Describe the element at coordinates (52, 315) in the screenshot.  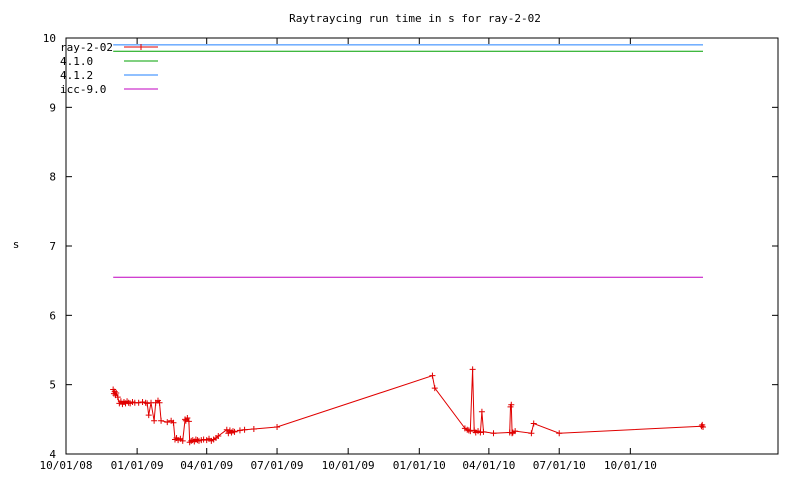
I see `y-tick-label: 6` at that location.